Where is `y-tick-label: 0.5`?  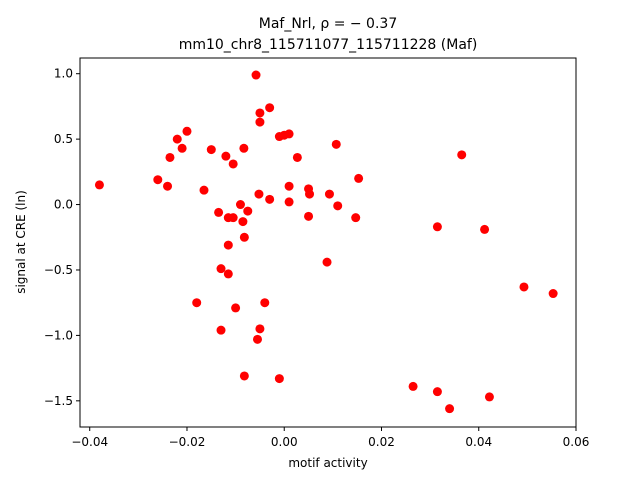 y-tick-label: 0.5 is located at coordinates (63, 139).